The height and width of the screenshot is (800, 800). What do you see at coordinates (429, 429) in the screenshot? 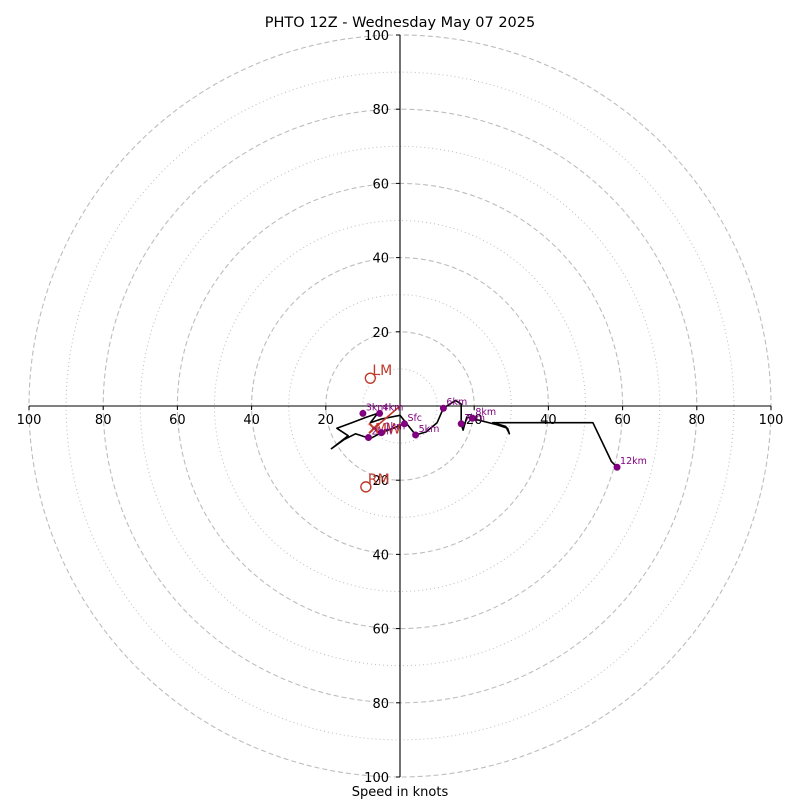
I see `height-marker-label: 5km` at bounding box center [429, 429].